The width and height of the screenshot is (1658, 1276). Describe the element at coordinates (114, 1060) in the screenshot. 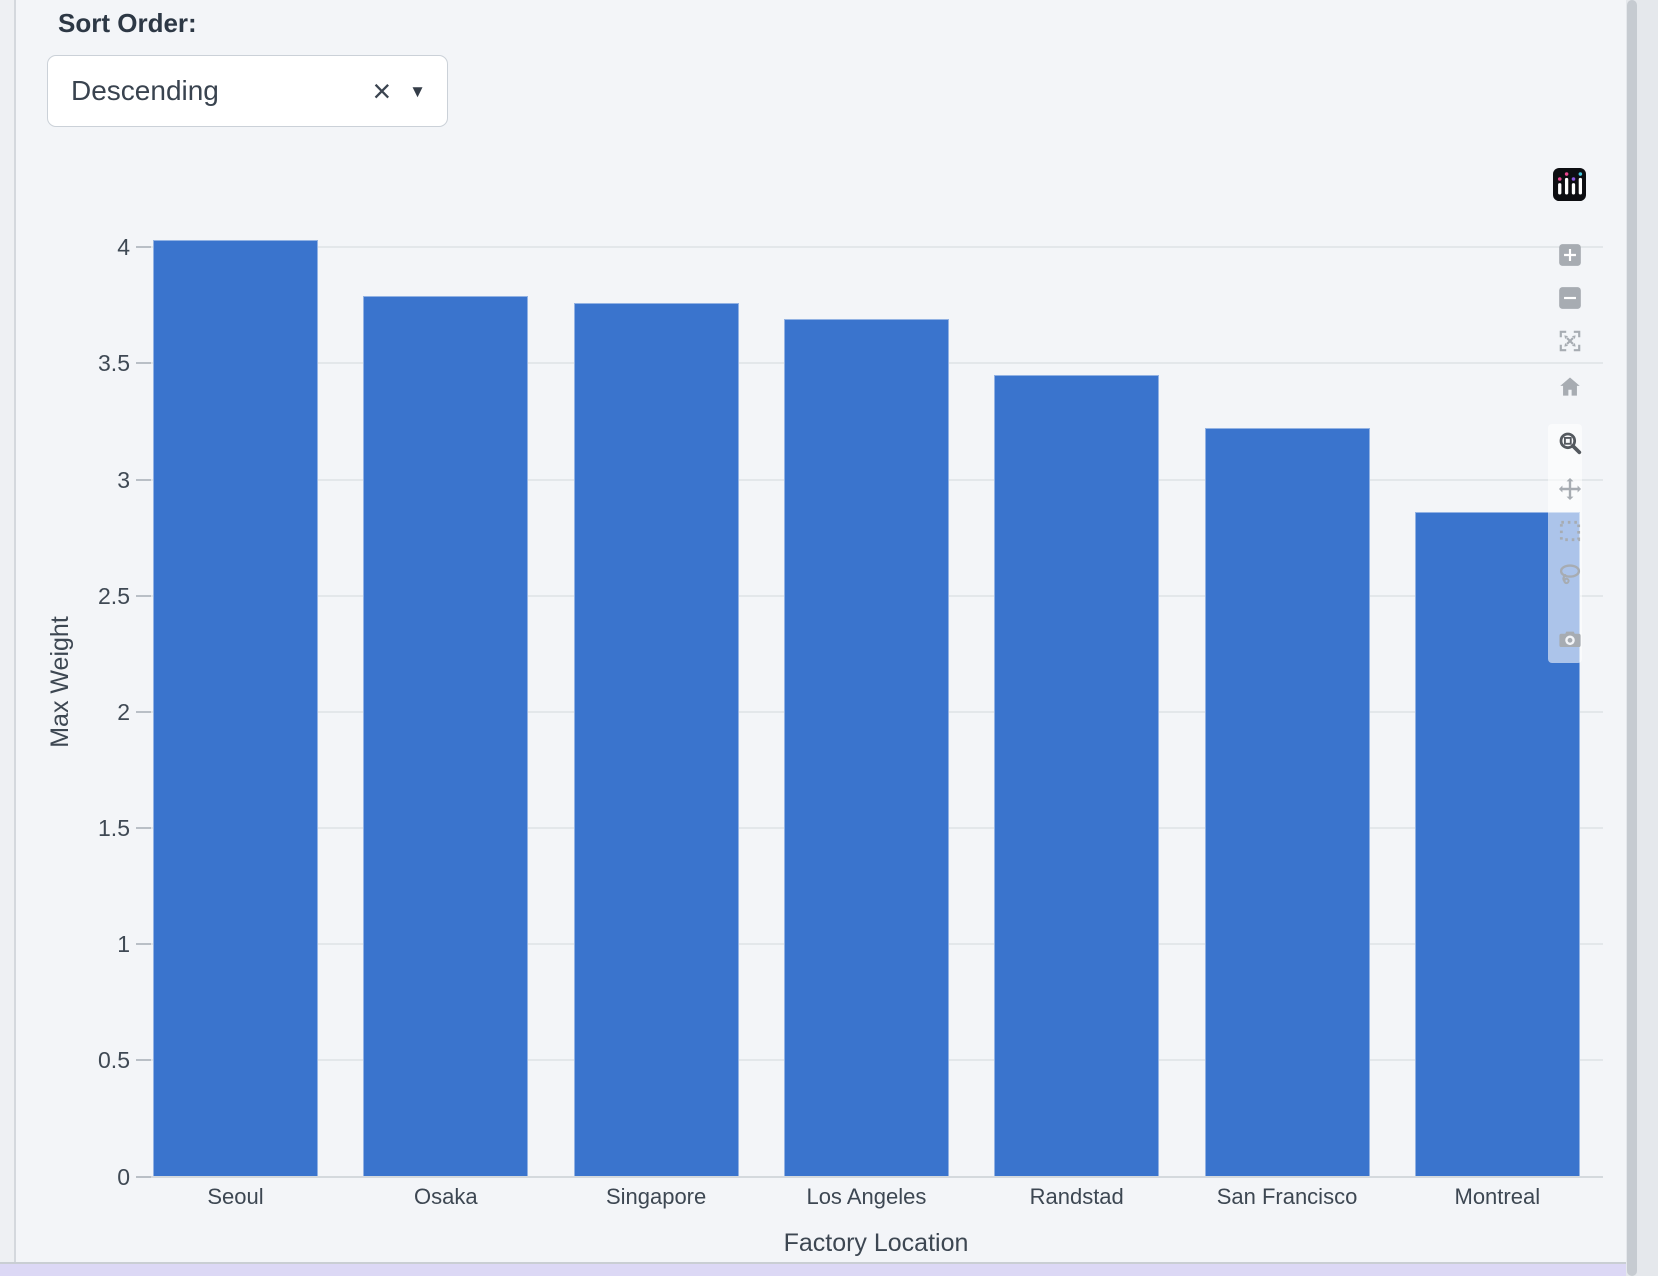

I see `y-tick-label: 0.5` at that location.